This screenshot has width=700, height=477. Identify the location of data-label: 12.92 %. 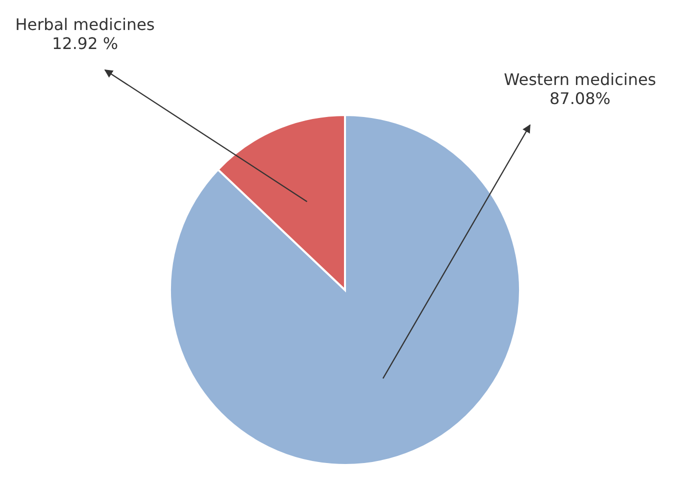
(85, 44).